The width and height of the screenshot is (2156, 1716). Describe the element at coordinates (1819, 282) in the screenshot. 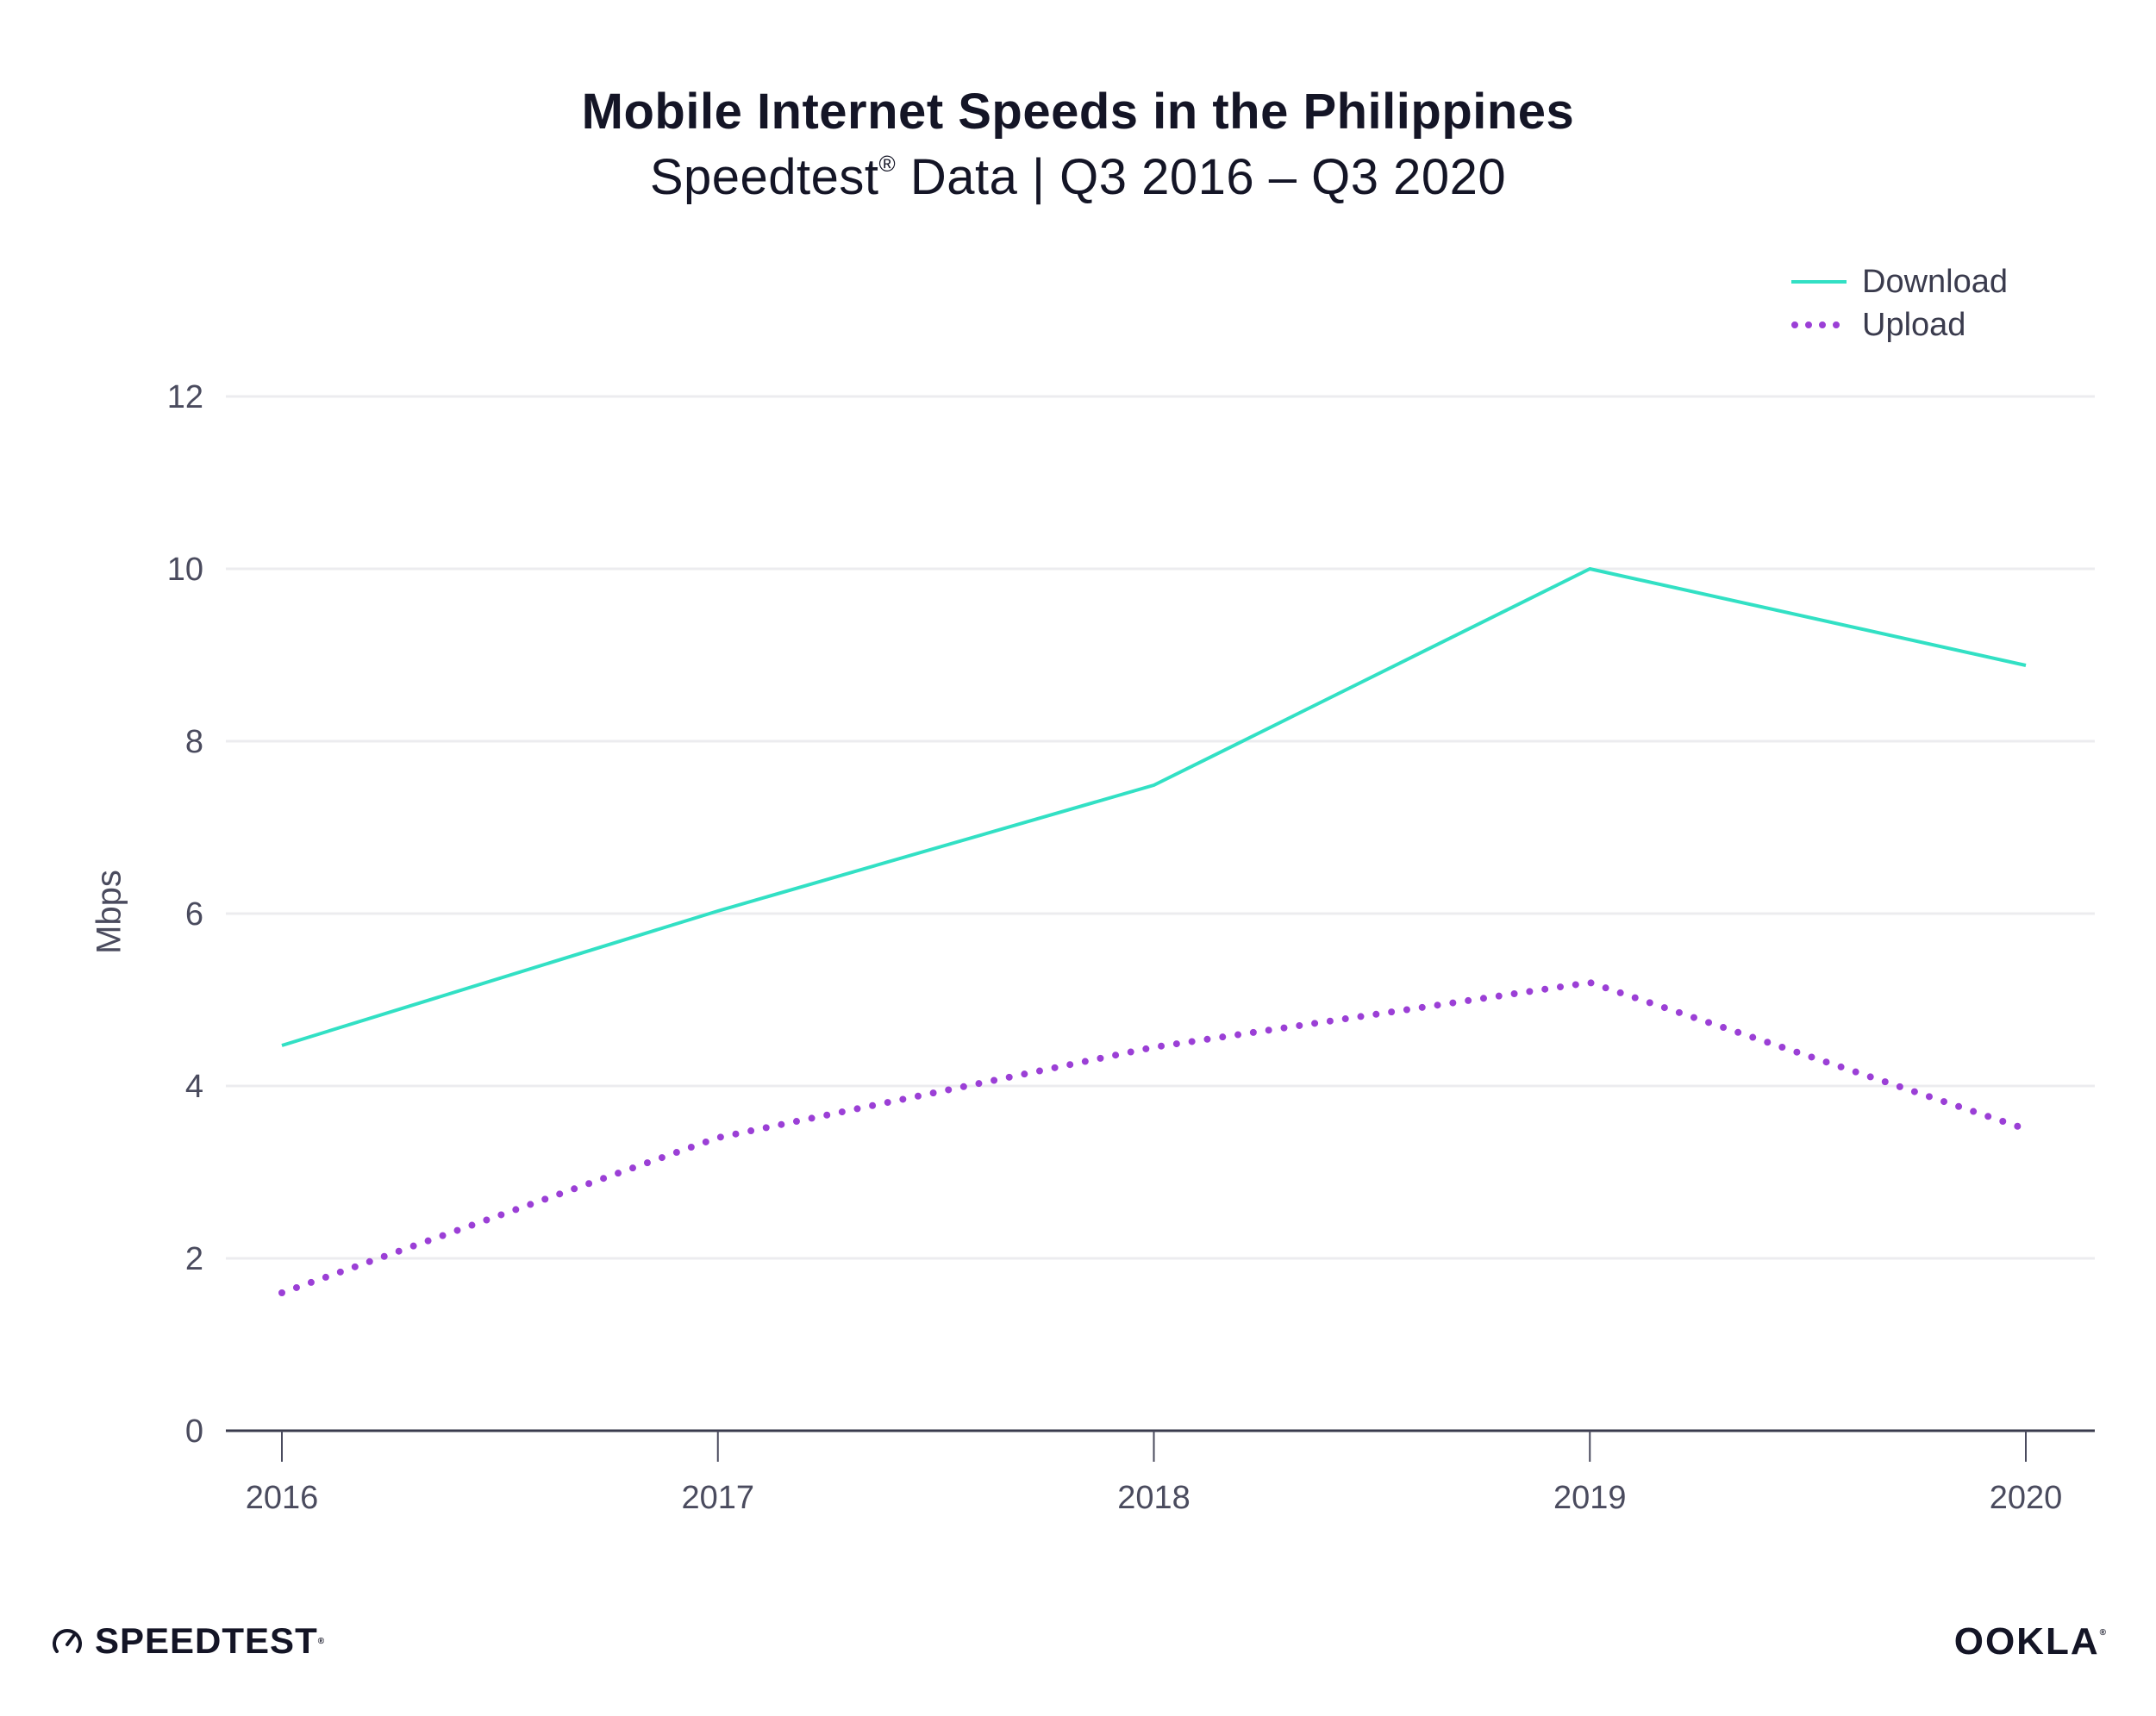

I see `legend-swatch-download` at that location.